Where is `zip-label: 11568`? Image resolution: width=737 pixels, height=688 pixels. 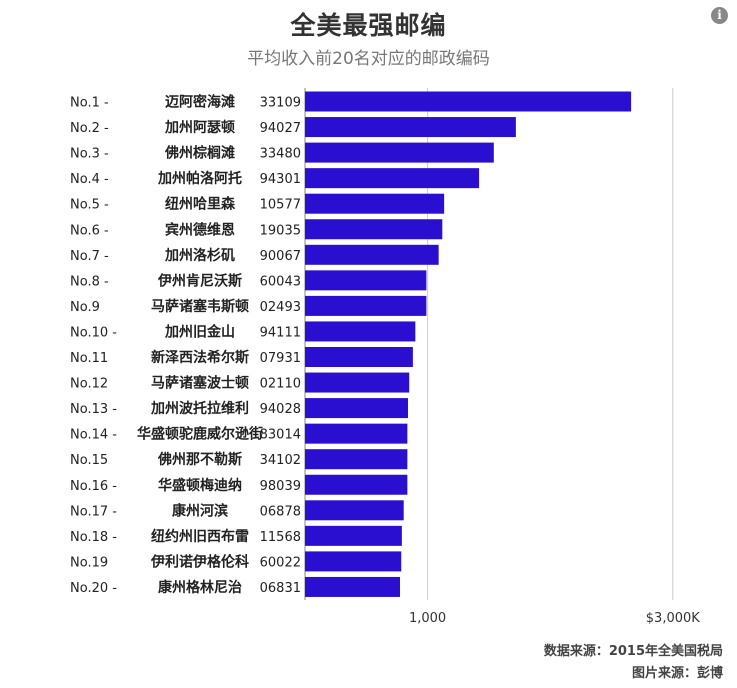
zip-label: 11568 is located at coordinates (280, 537).